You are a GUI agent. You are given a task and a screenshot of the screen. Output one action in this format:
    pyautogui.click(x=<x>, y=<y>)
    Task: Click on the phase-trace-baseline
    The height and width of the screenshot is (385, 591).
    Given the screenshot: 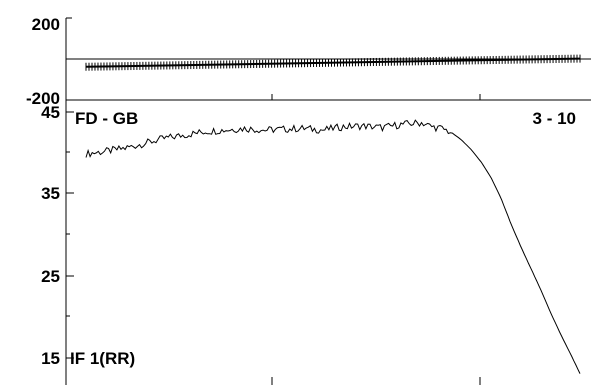 What is the action you would take?
    pyautogui.click(x=333, y=62)
    